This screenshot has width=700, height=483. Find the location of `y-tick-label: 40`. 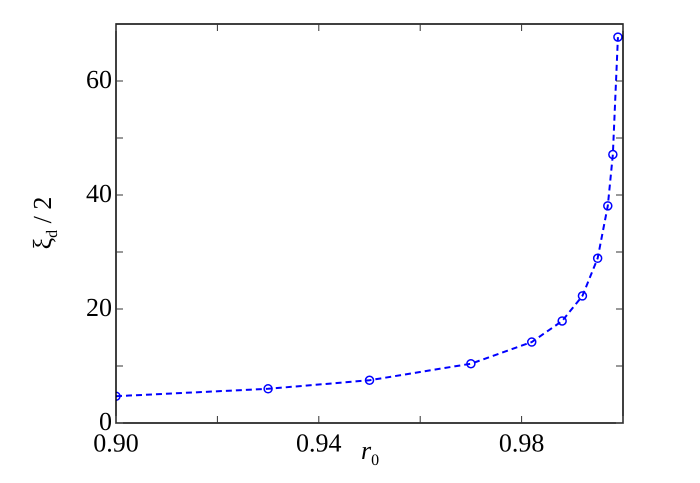

y-tick-label: 40 is located at coordinates (99, 193).